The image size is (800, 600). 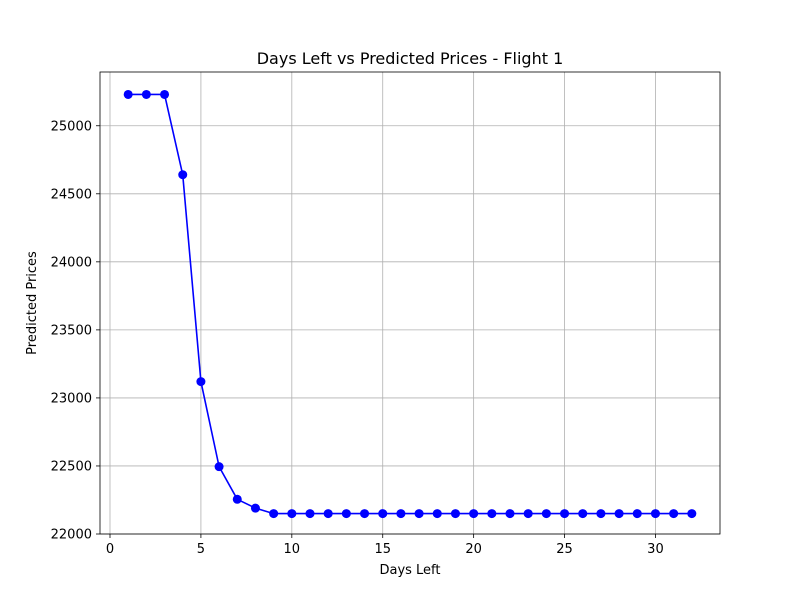 What do you see at coordinates (71, 466) in the screenshot?
I see `y-tick-label: 22500` at bounding box center [71, 466].